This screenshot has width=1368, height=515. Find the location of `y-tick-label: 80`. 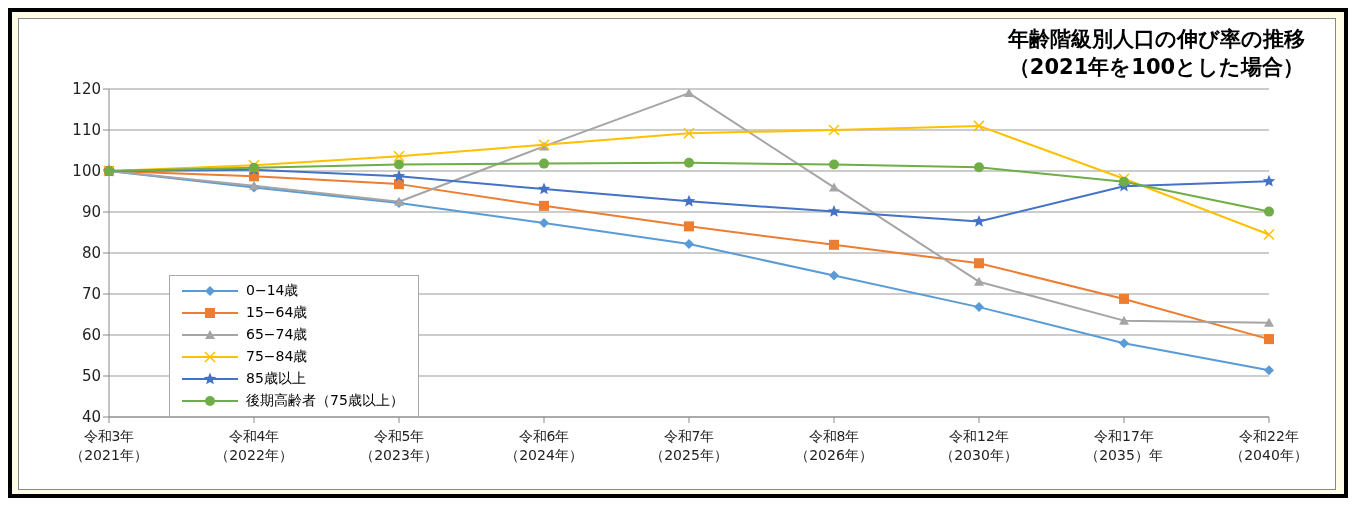

y-tick-label: 80 is located at coordinates (91, 253).